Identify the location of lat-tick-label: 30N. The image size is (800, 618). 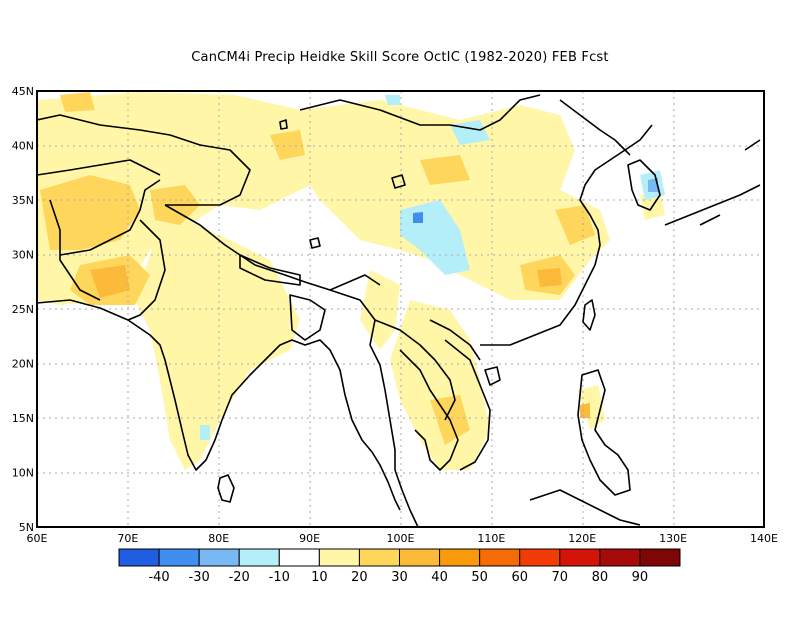
(23, 255).